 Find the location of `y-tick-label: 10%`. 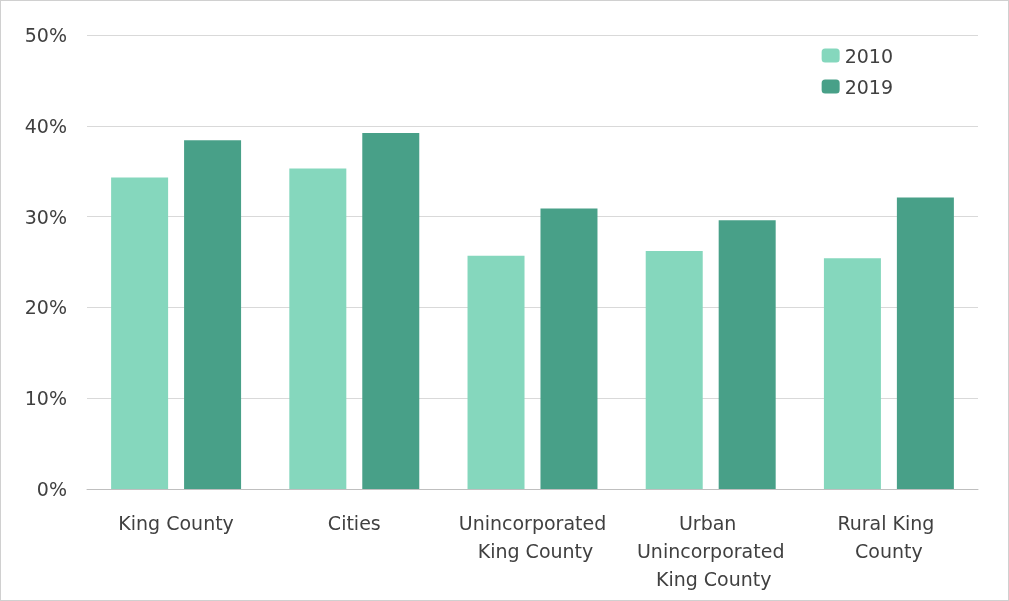

y-tick-label: 10% is located at coordinates (45, 398).